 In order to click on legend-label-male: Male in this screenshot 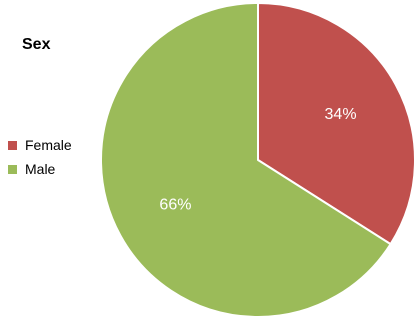, I will do `click(40, 169)`.